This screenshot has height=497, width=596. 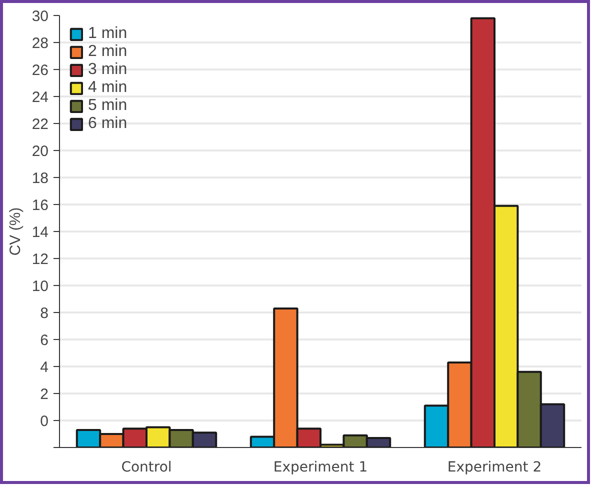 I want to click on y-tick-label: 26, so click(x=40, y=70).